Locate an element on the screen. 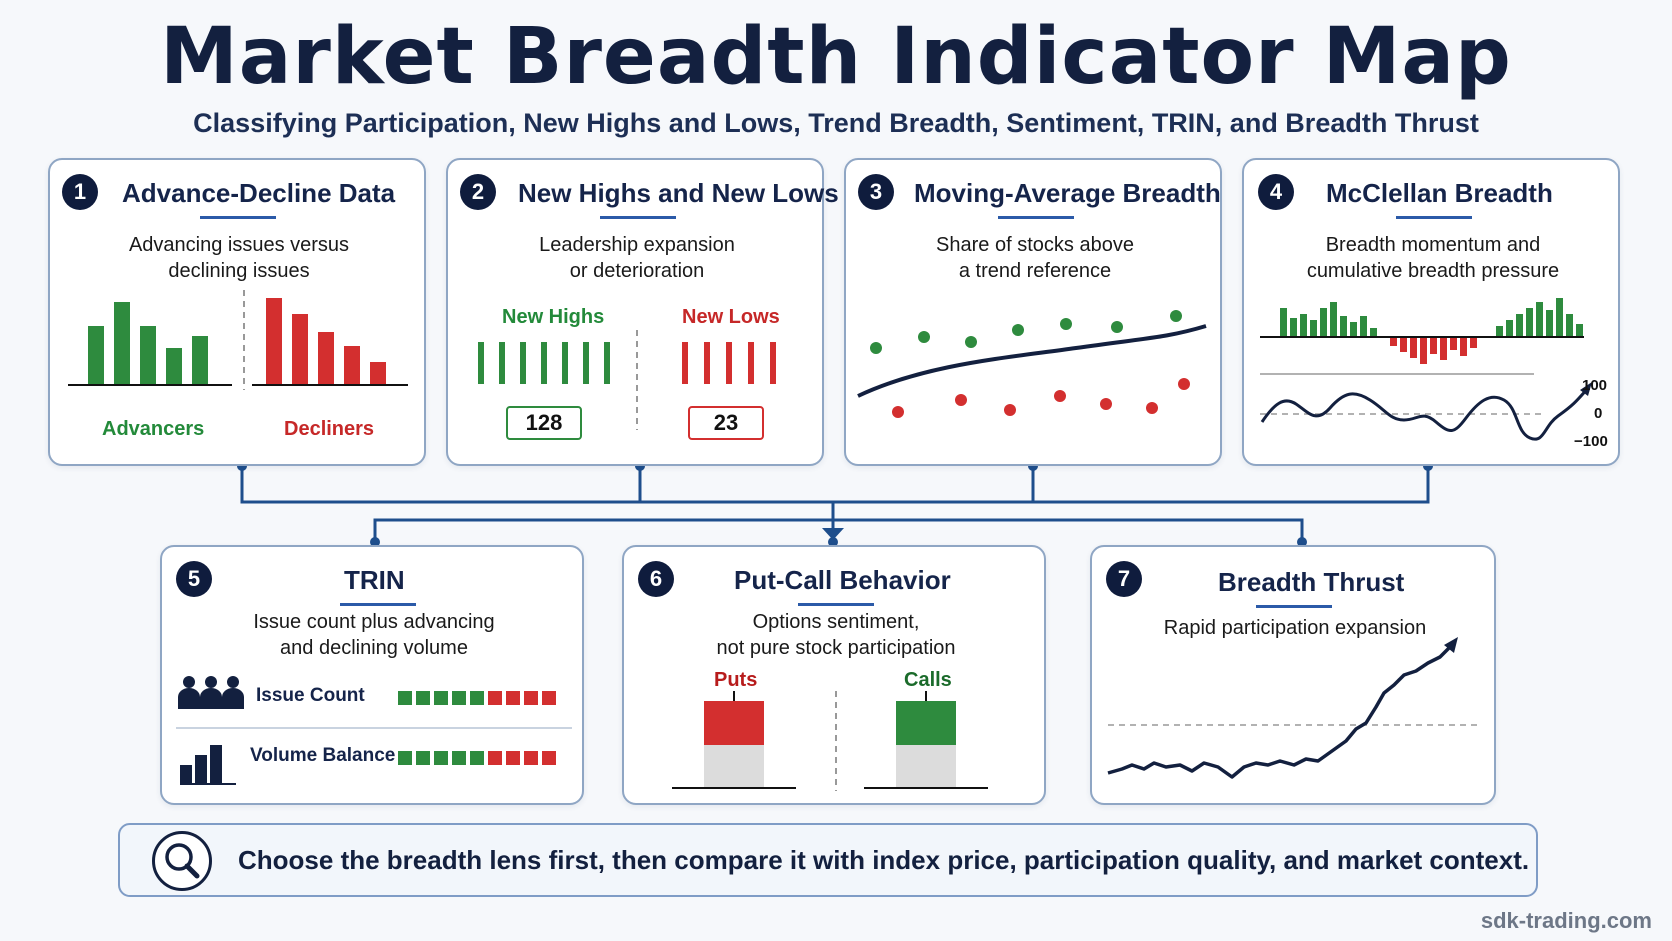 The height and width of the screenshot is (941, 1672). card-description: or deterioration is located at coordinates (637, 271).